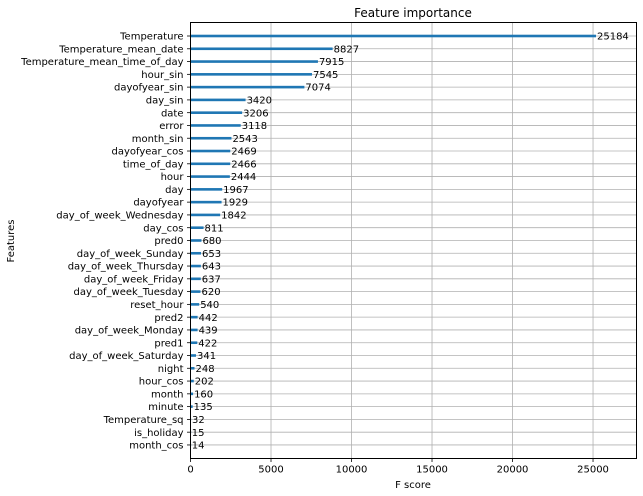 The width and height of the screenshot is (643, 496). What do you see at coordinates (254, 61) in the screenshot?
I see `bar-Temperature_mean_time_of_day` at bounding box center [254, 61].